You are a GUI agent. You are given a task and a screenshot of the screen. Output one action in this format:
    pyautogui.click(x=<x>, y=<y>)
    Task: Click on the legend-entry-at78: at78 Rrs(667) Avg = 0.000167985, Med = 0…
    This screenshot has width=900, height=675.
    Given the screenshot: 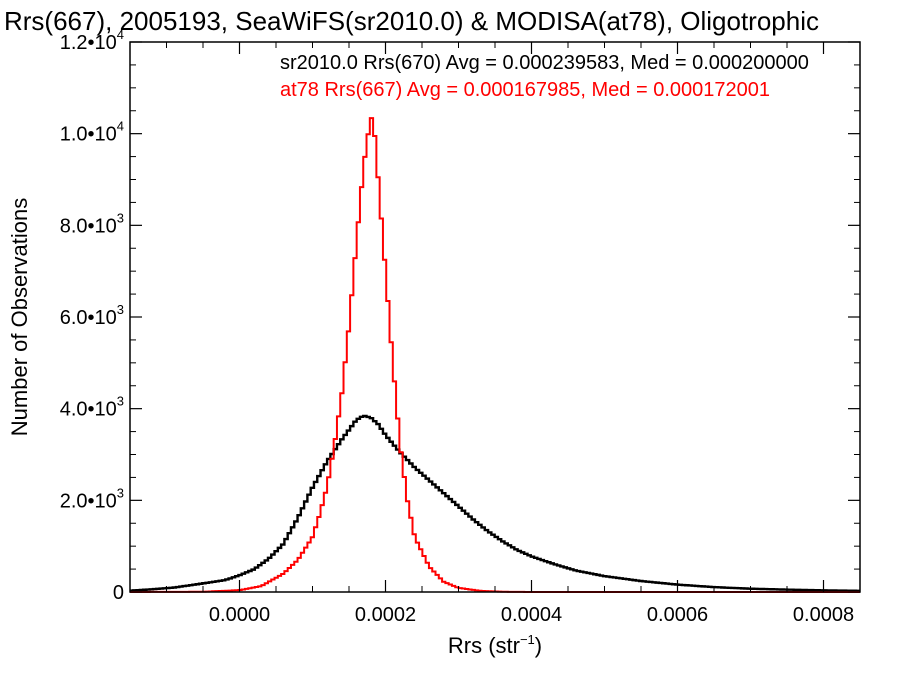 What is the action you would take?
    pyautogui.click(x=525, y=90)
    